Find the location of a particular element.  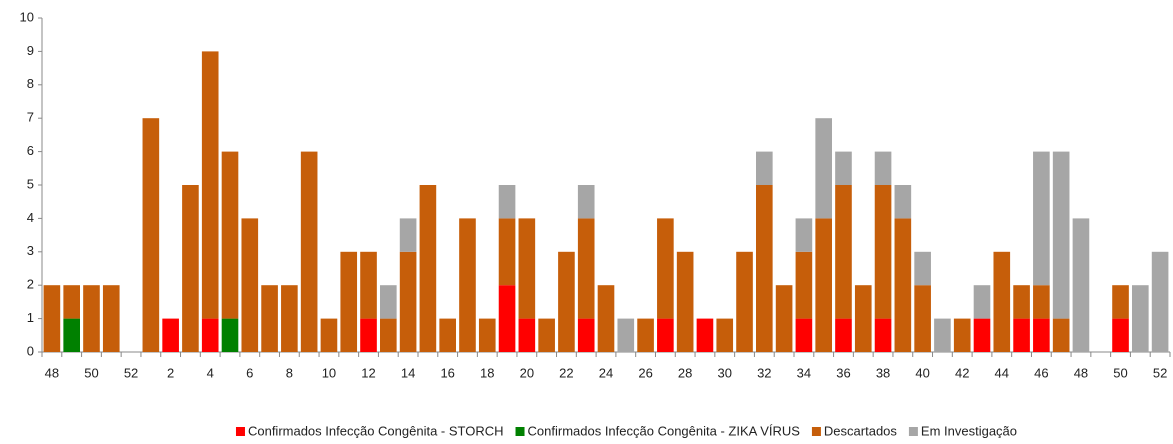

x-tick-label: 26 is located at coordinates (645, 372).